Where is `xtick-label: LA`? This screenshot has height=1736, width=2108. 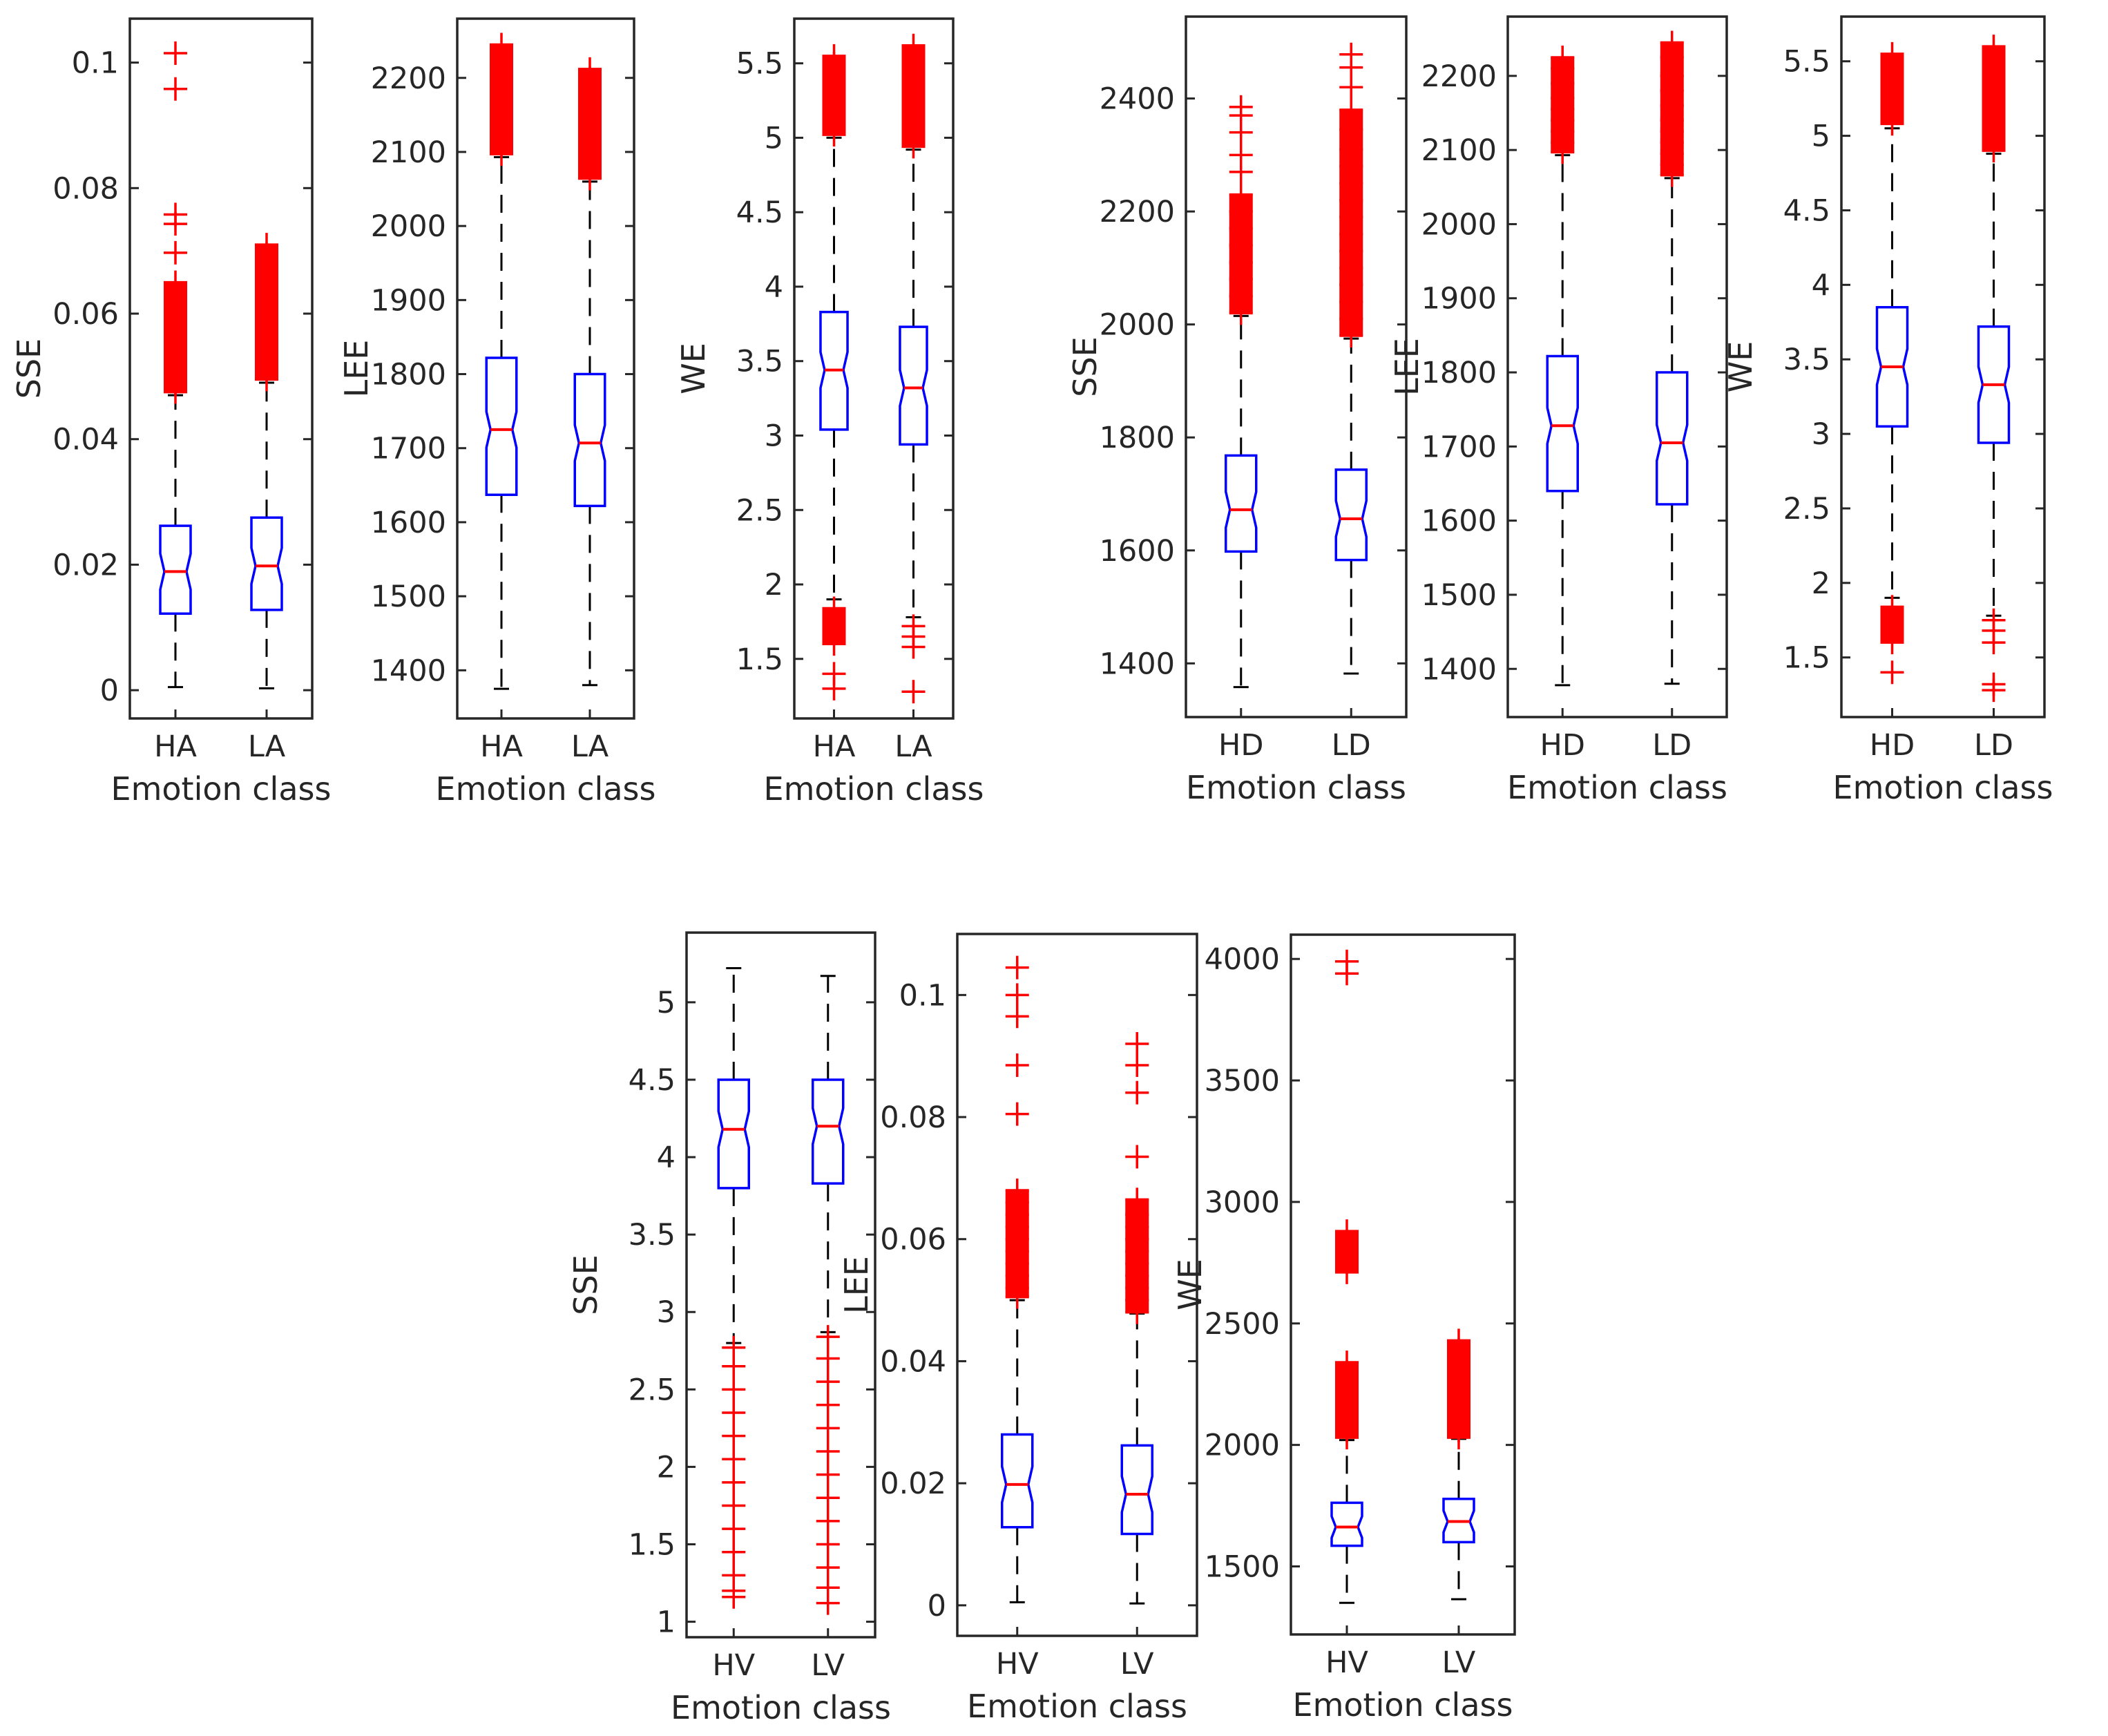
xtick-label: LA is located at coordinates (590, 746).